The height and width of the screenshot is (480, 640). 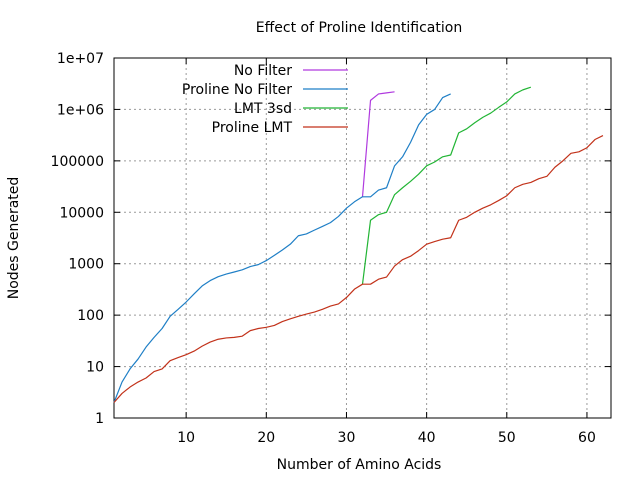 What do you see at coordinates (77, 162) in the screenshot?
I see `y-tick-label: 100000` at bounding box center [77, 162].